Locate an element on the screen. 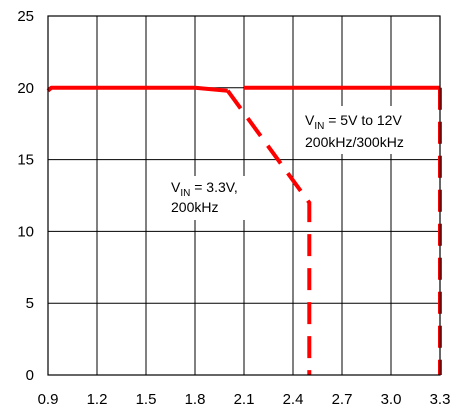 The height and width of the screenshot is (414, 466). y-tick-label: 25 is located at coordinates (25, 16).